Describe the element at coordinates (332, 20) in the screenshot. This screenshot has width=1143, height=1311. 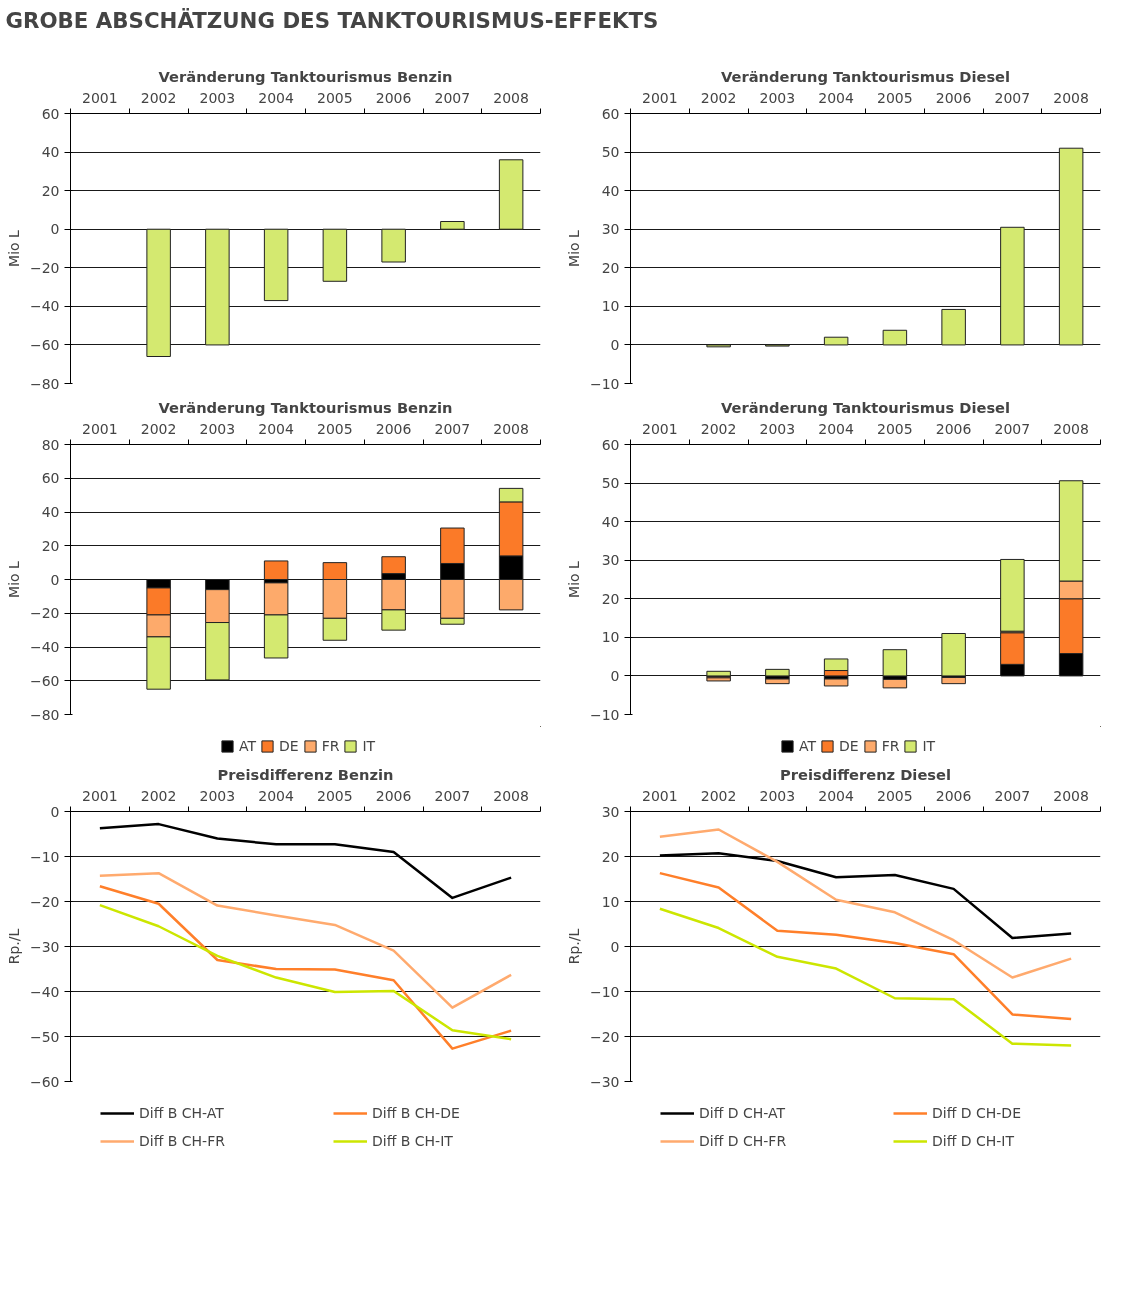
I see `text: GROBE ABSCHÄTZUNG DES TANKTOURISMUS-EFFEKTS` at that location.